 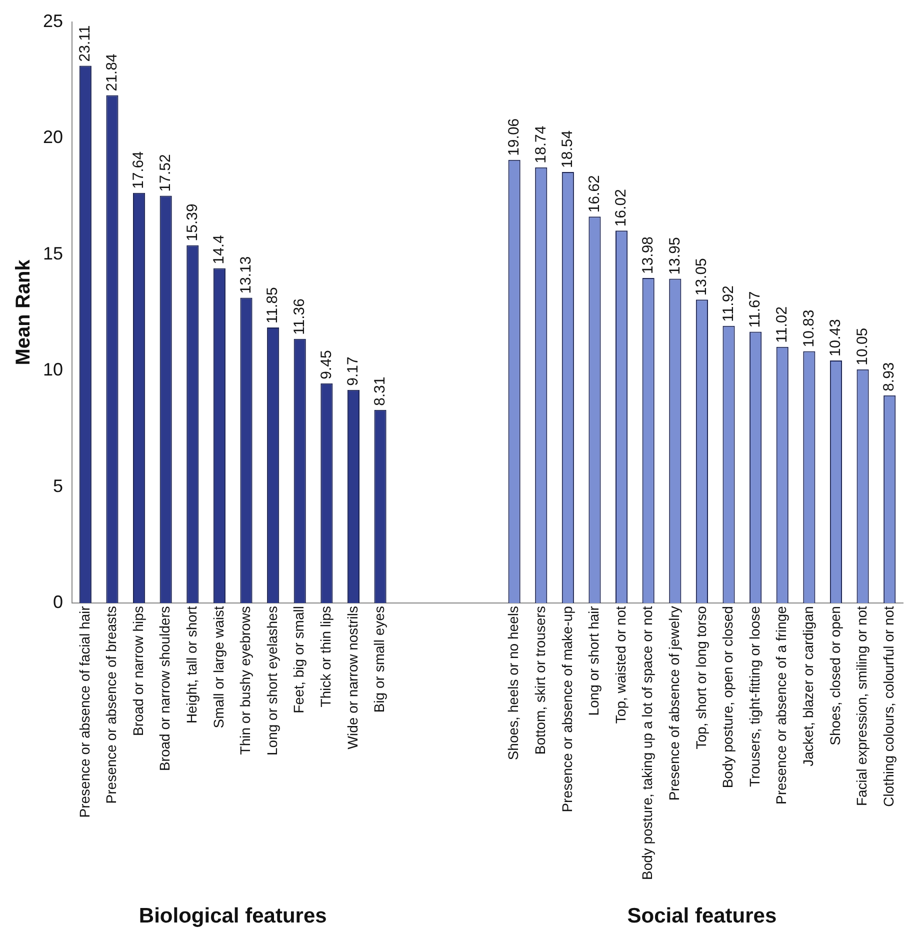 What do you see at coordinates (53, 253) in the screenshot?
I see `y-tick-label: 15` at bounding box center [53, 253].